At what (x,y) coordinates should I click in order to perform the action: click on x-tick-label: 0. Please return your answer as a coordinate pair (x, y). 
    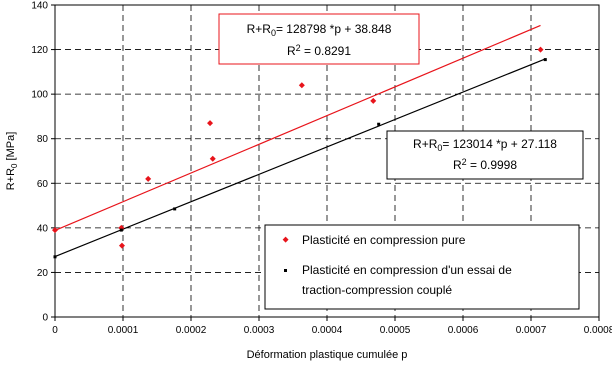
    Looking at the image, I should click on (55, 330).